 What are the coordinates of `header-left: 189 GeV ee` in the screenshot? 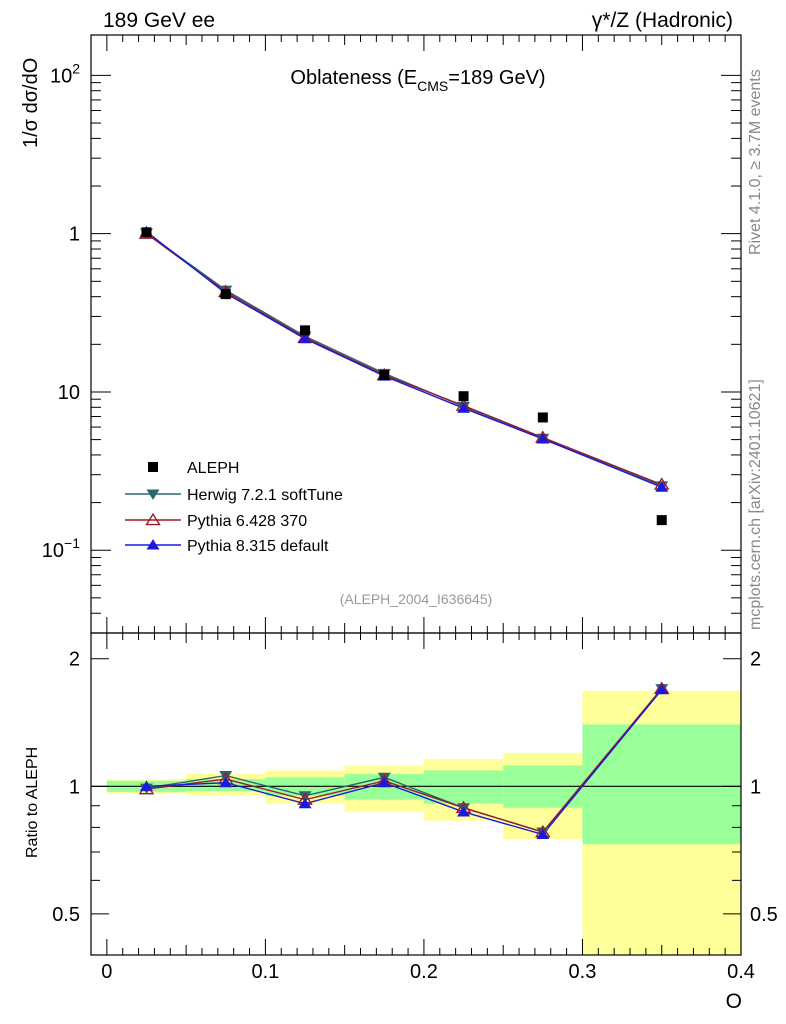 It's located at (159, 20).